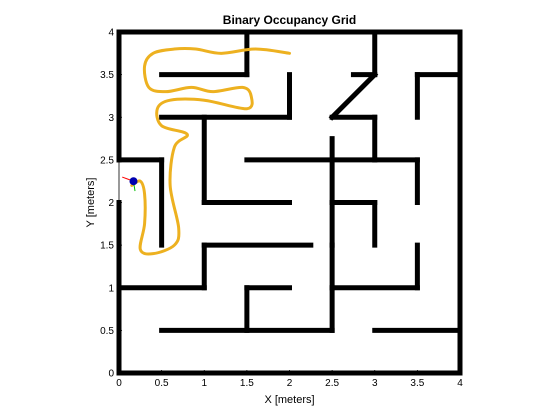 The width and height of the screenshot is (560, 420). I want to click on path-layer, so click(210, 151).